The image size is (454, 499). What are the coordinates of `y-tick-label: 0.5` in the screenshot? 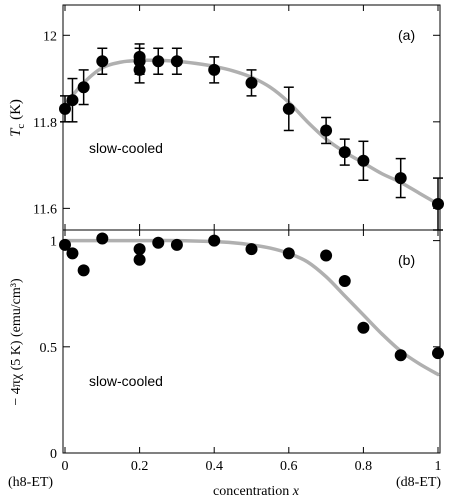 It's located at (49, 348).